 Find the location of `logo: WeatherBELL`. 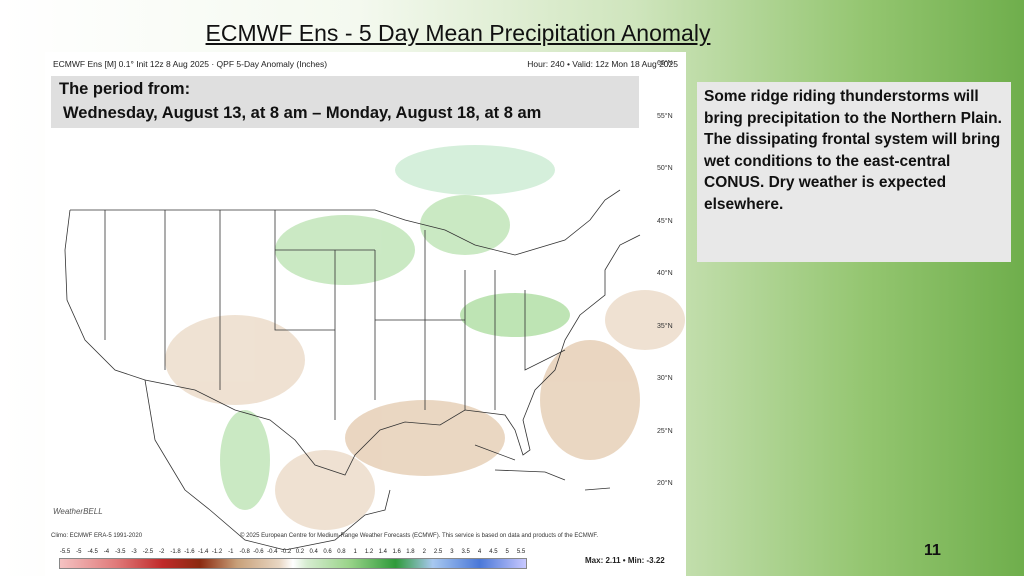

logo: WeatherBELL is located at coordinates (78, 511).